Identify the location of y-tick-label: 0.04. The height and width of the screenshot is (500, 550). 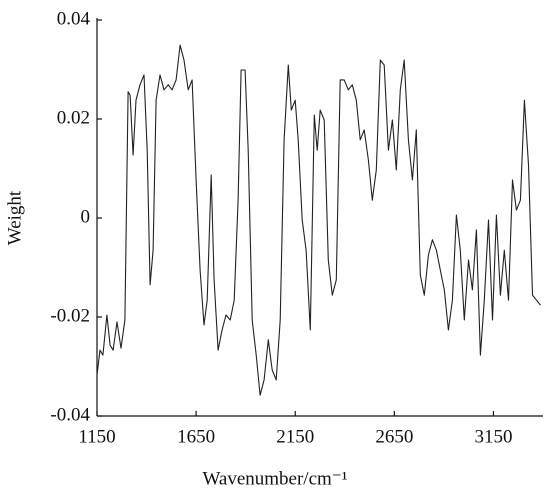
(74, 18).